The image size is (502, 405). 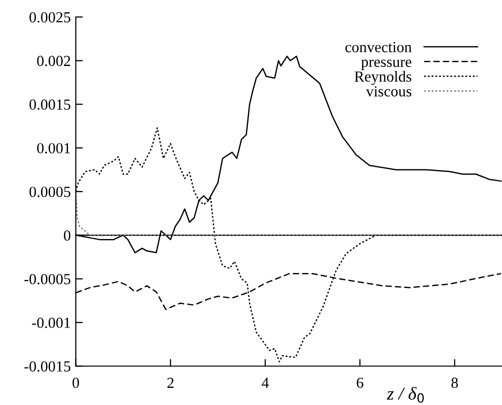 I want to click on x-tick-label: 8, so click(x=454, y=383).